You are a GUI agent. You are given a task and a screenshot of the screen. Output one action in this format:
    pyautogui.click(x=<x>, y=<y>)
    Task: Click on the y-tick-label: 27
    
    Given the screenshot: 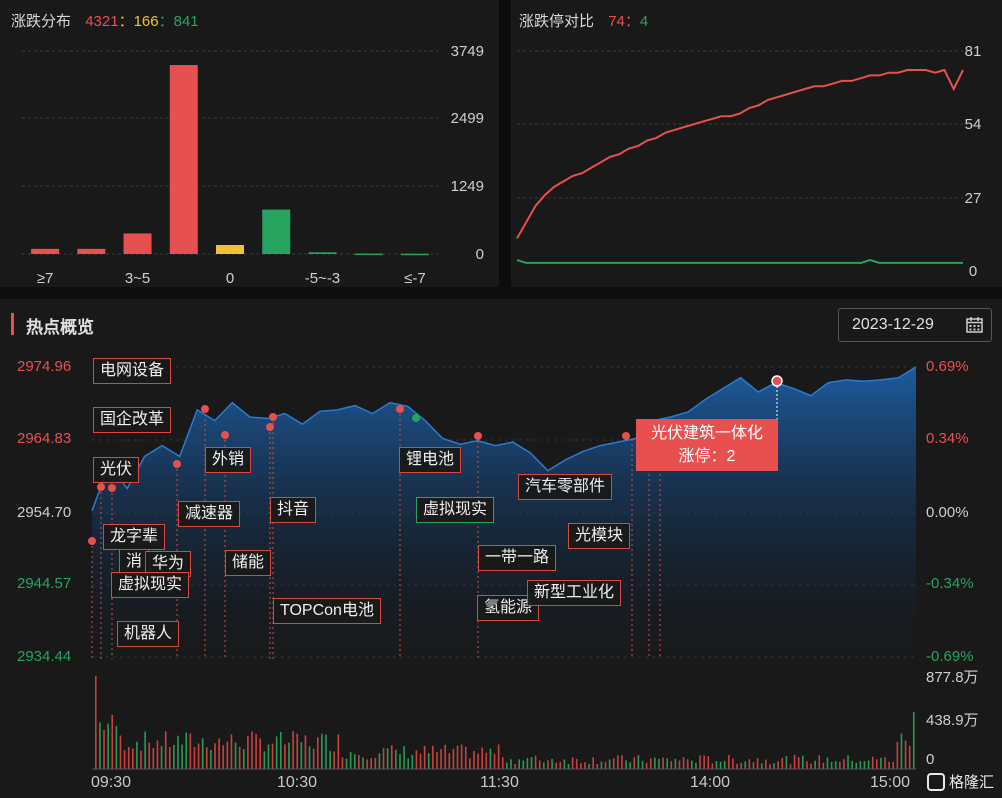 What is the action you would take?
    pyautogui.click(x=973, y=198)
    